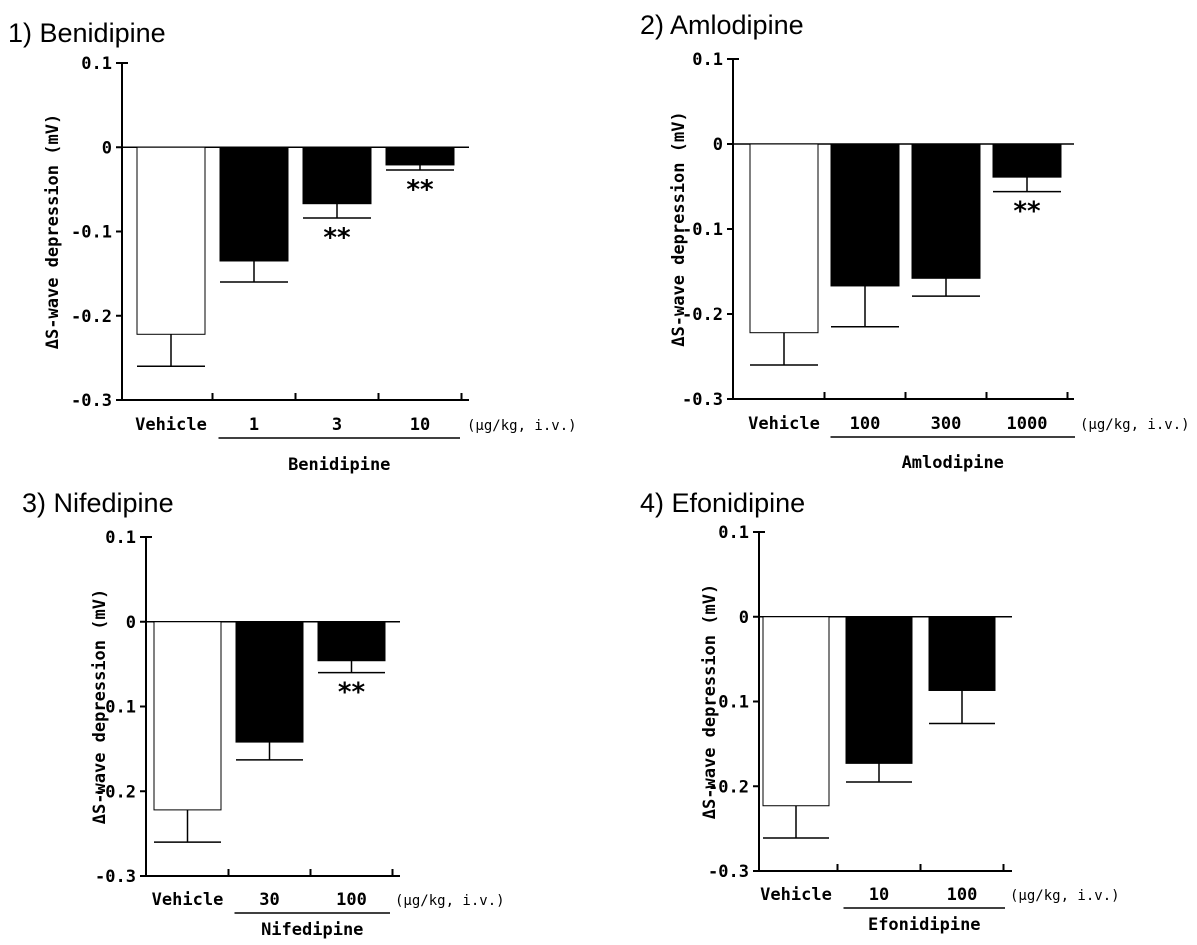 Image resolution: width=1197 pixels, height=945 pixels. What do you see at coordinates (339, 465) in the screenshot?
I see `group-label: Benidipine` at bounding box center [339, 465].